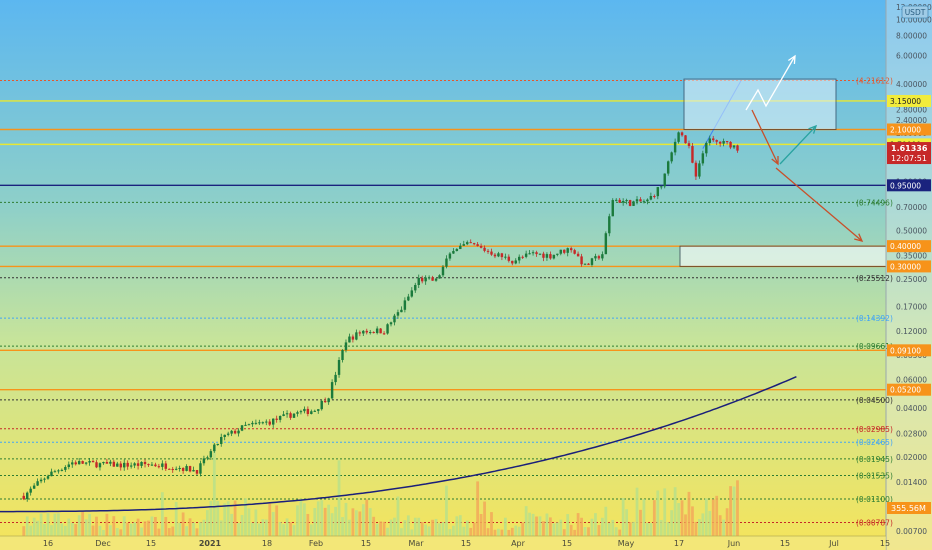  I want to click on current-price-label: 1.61336, so click(909, 148).